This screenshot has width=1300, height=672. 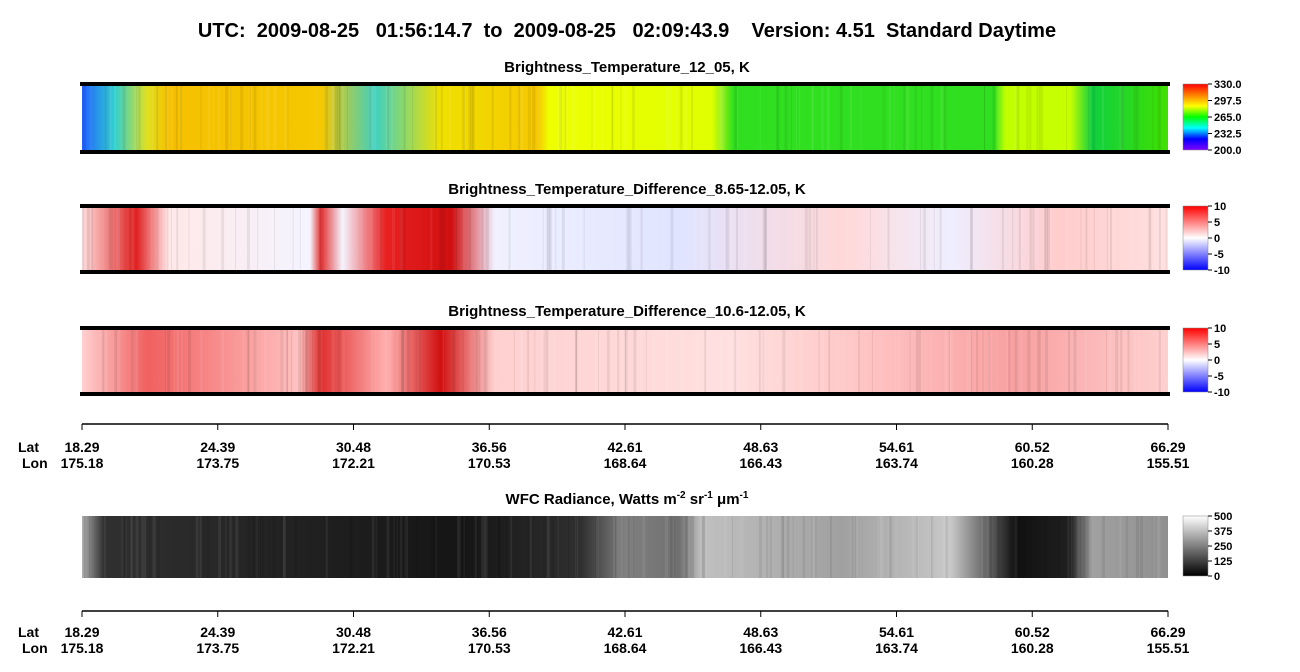 What do you see at coordinates (353, 463) in the screenshot?
I see `lon-tick-label: 172.21` at bounding box center [353, 463].